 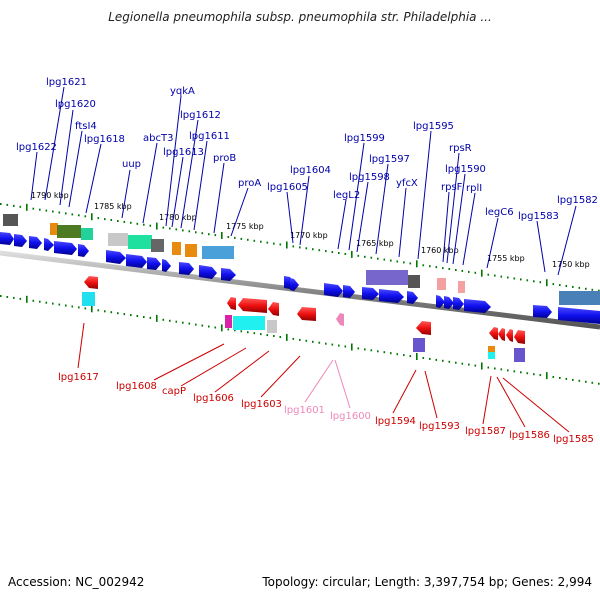 I want to click on gene-label: lpg1594, so click(x=395, y=421).